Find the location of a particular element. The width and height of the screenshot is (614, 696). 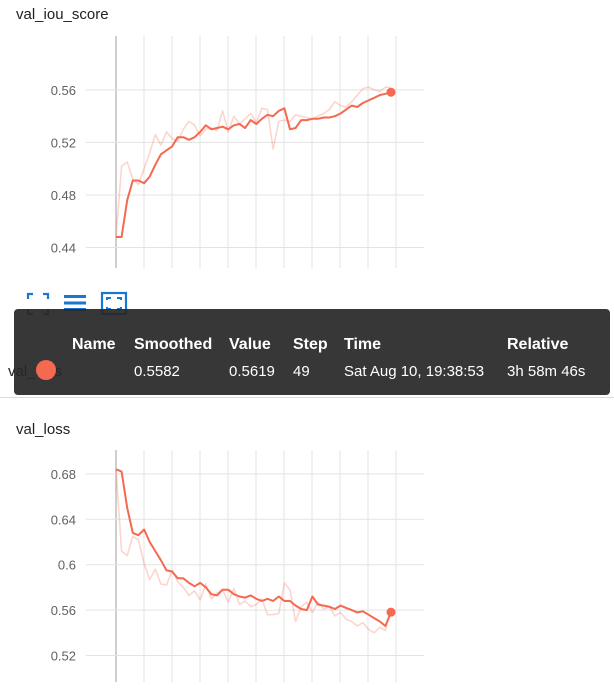

tooltip-header-relative: Relative is located at coordinates (538, 344).